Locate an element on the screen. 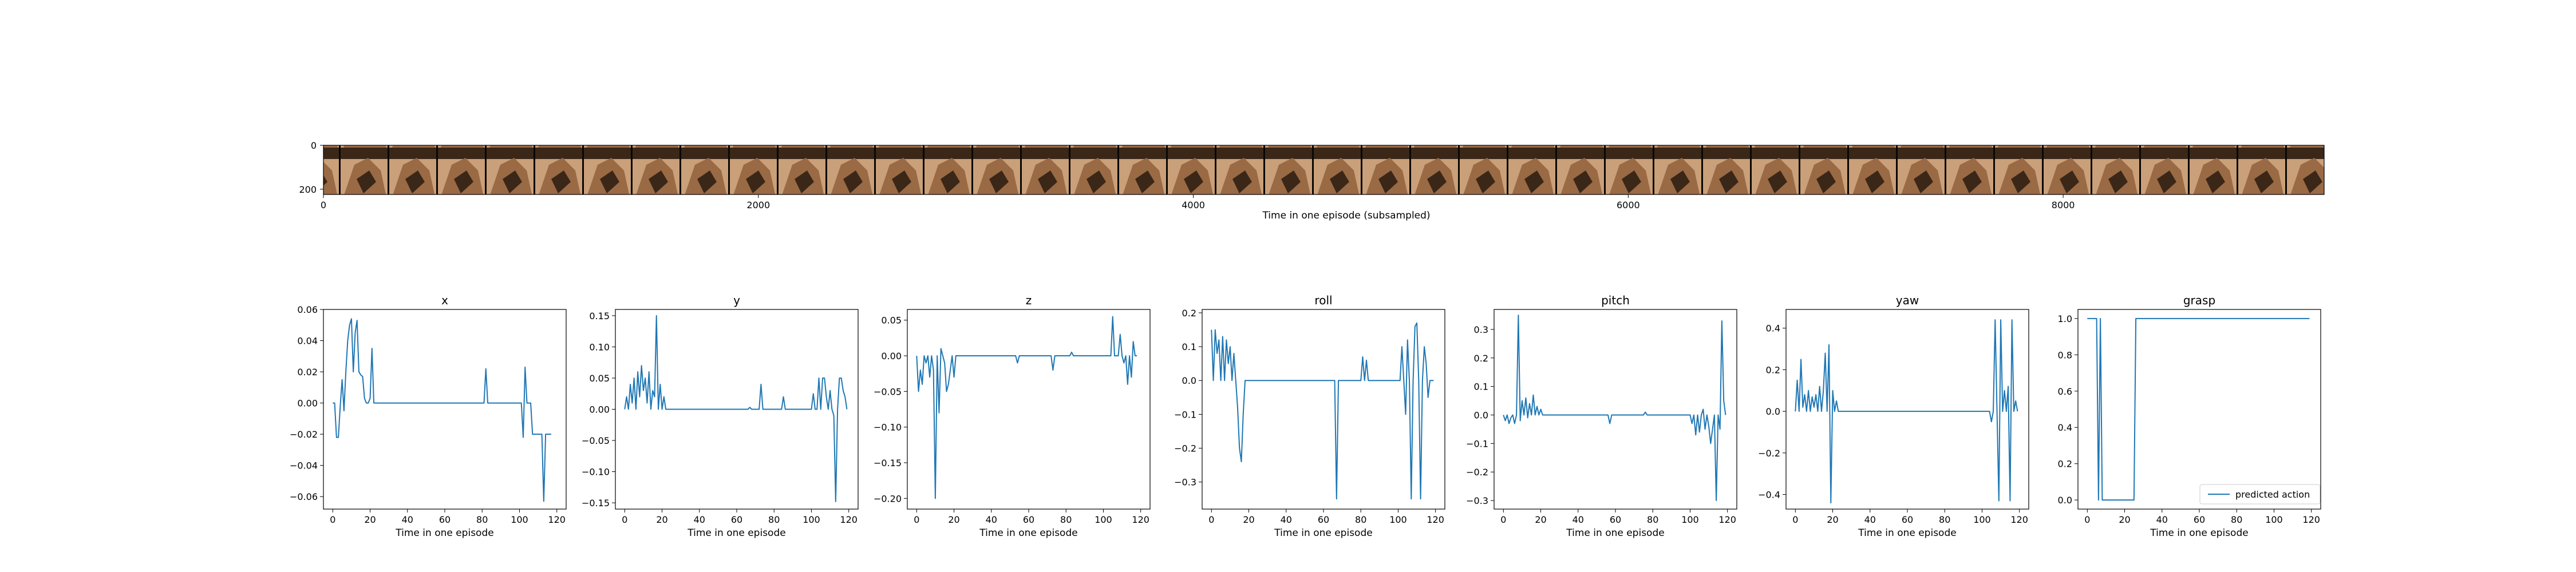 The width and height of the screenshot is (2576, 572). y-tick-label: 0.8 is located at coordinates (2065, 354).